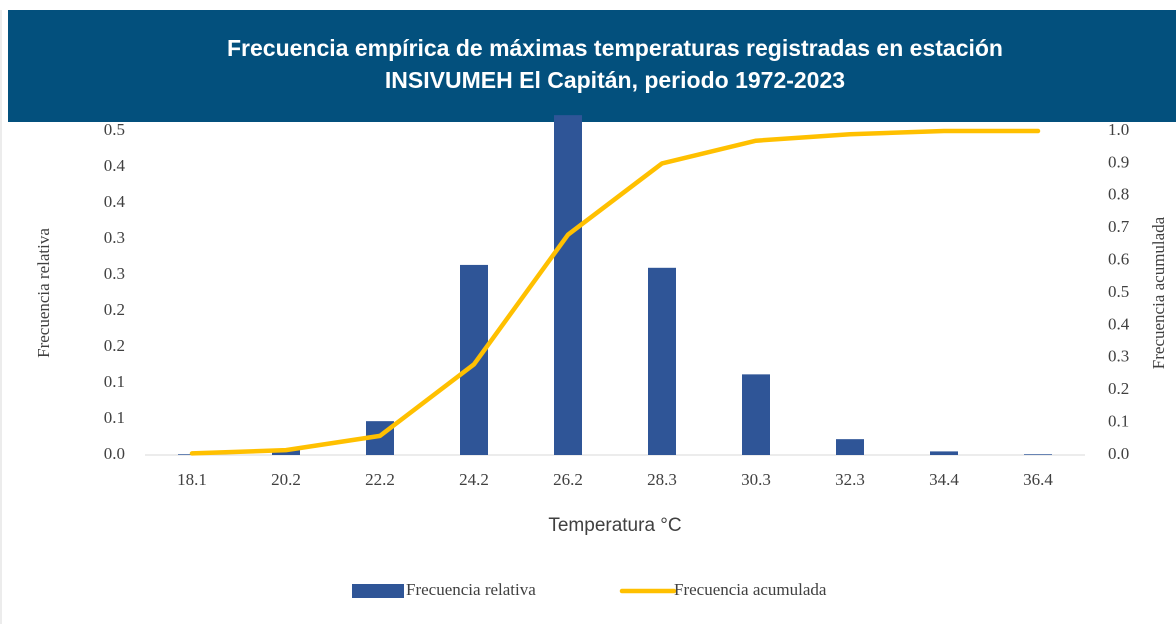  I want to click on x-tick-label: 34.4, so click(944, 479).